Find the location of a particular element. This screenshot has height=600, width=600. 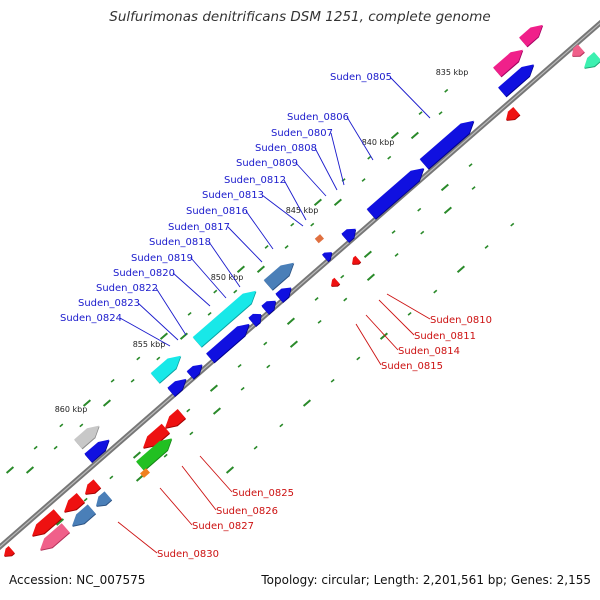

gene-label-reverse: Suden_0811 is located at coordinates (445, 336).